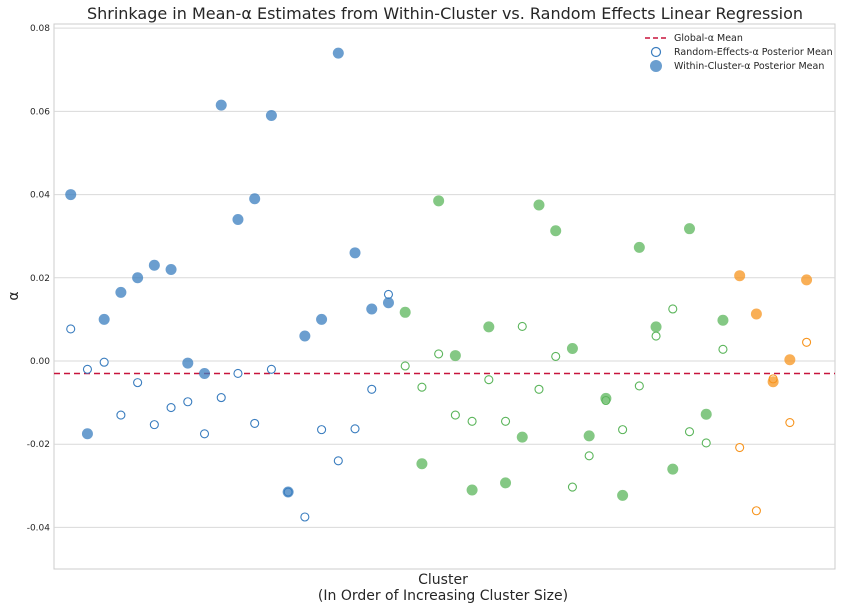 The width and height of the screenshot is (842, 610). What do you see at coordinates (749, 66) in the screenshot?
I see `legend-within-label: Within-Cluster-α Posterior Mean` at bounding box center [749, 66].